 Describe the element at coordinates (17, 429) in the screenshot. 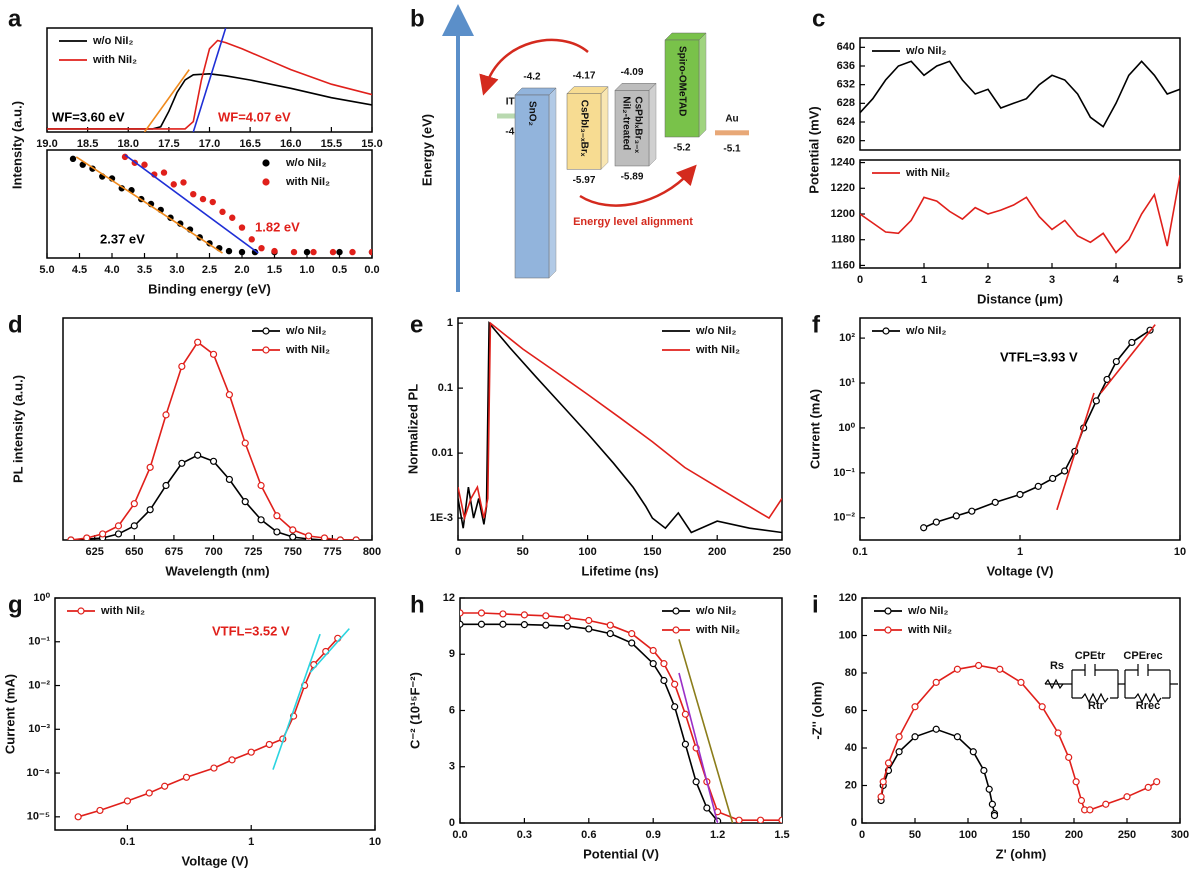

I see `y-axis-label: PL intensity (a.u.)` at that location.